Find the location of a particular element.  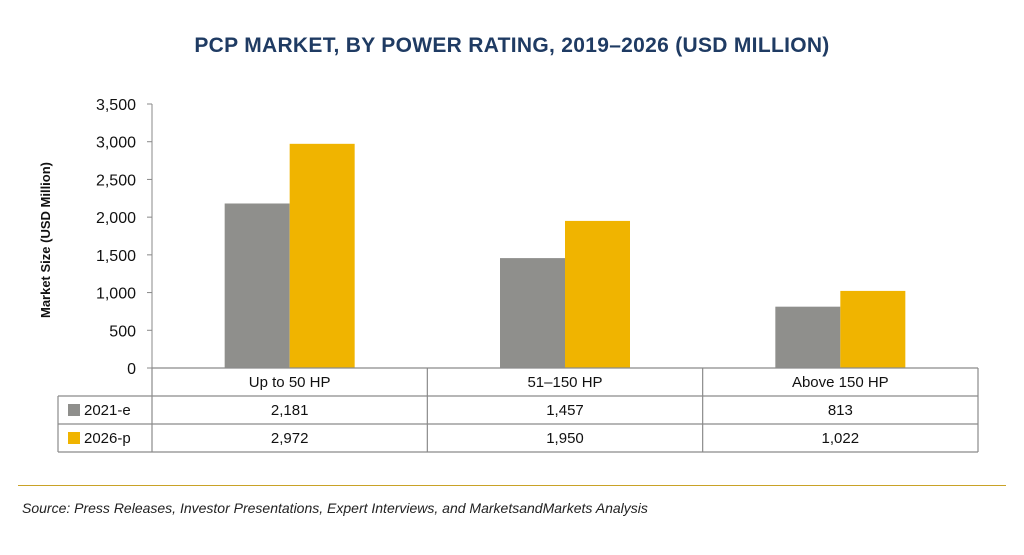

y-tick-label: 0 is located at coordinates (131, 369).